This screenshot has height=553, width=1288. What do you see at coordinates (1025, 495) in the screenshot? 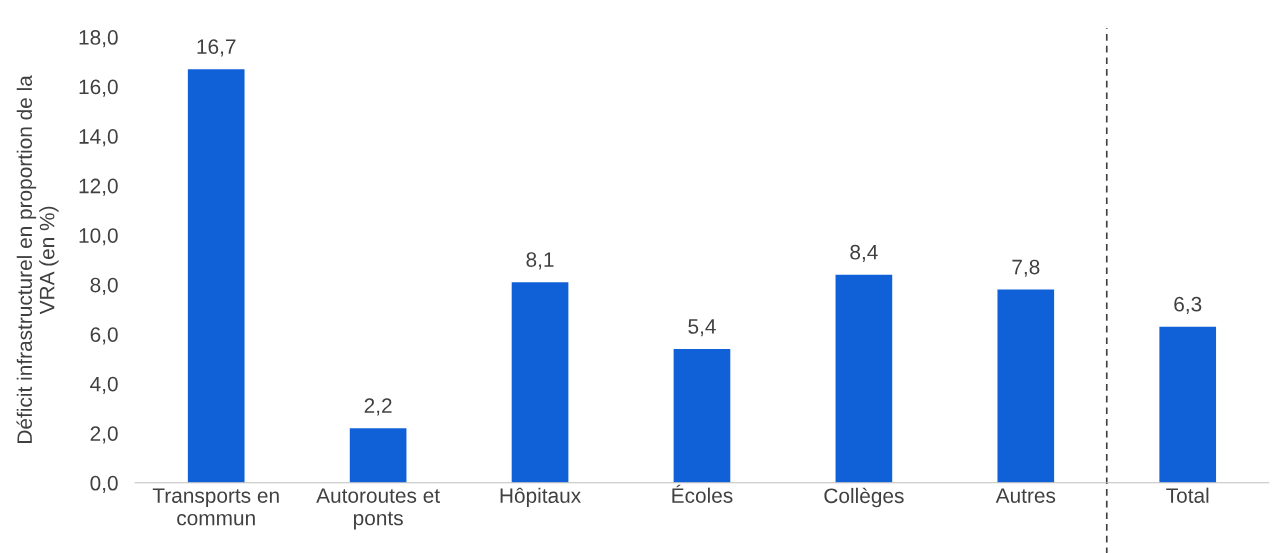
I see `x-tick-label: Autres` at bounding box center [1025, 495].